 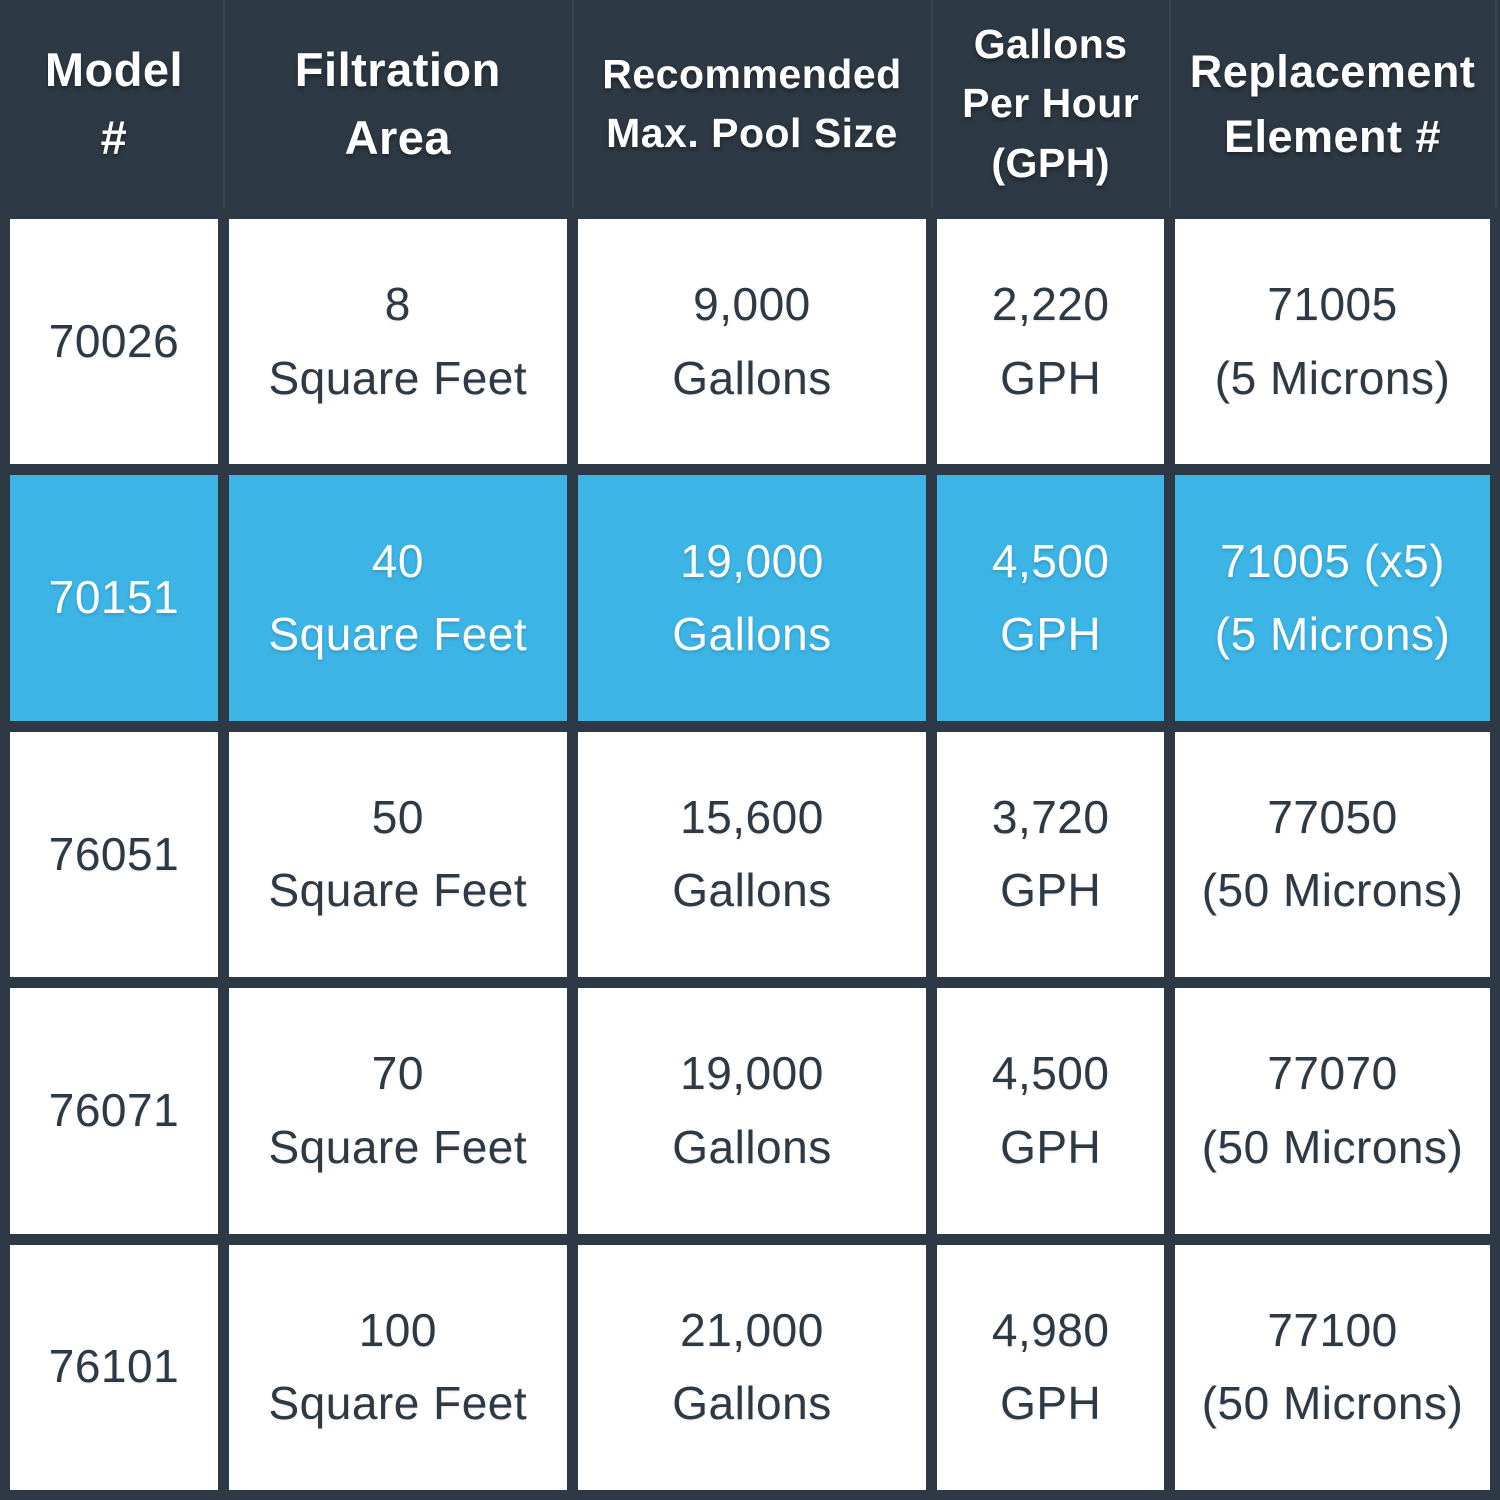 What do you see at coordinates (1051, 854) in the screenshot?
I see `cell-gph-76051: 3,720 GPH` at bounding box center [1051, 854].